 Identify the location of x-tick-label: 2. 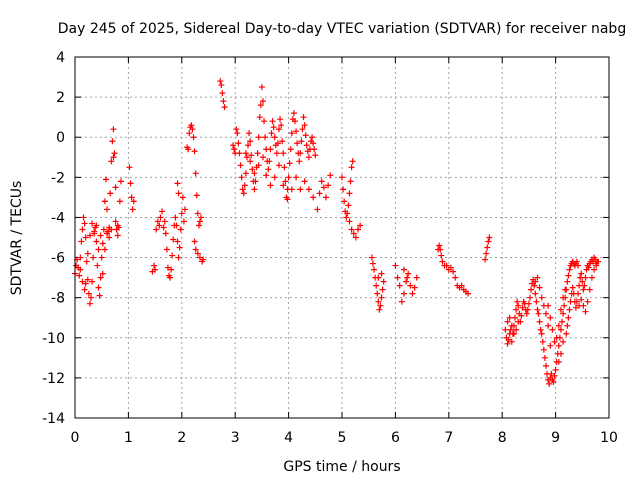
(181, 438).